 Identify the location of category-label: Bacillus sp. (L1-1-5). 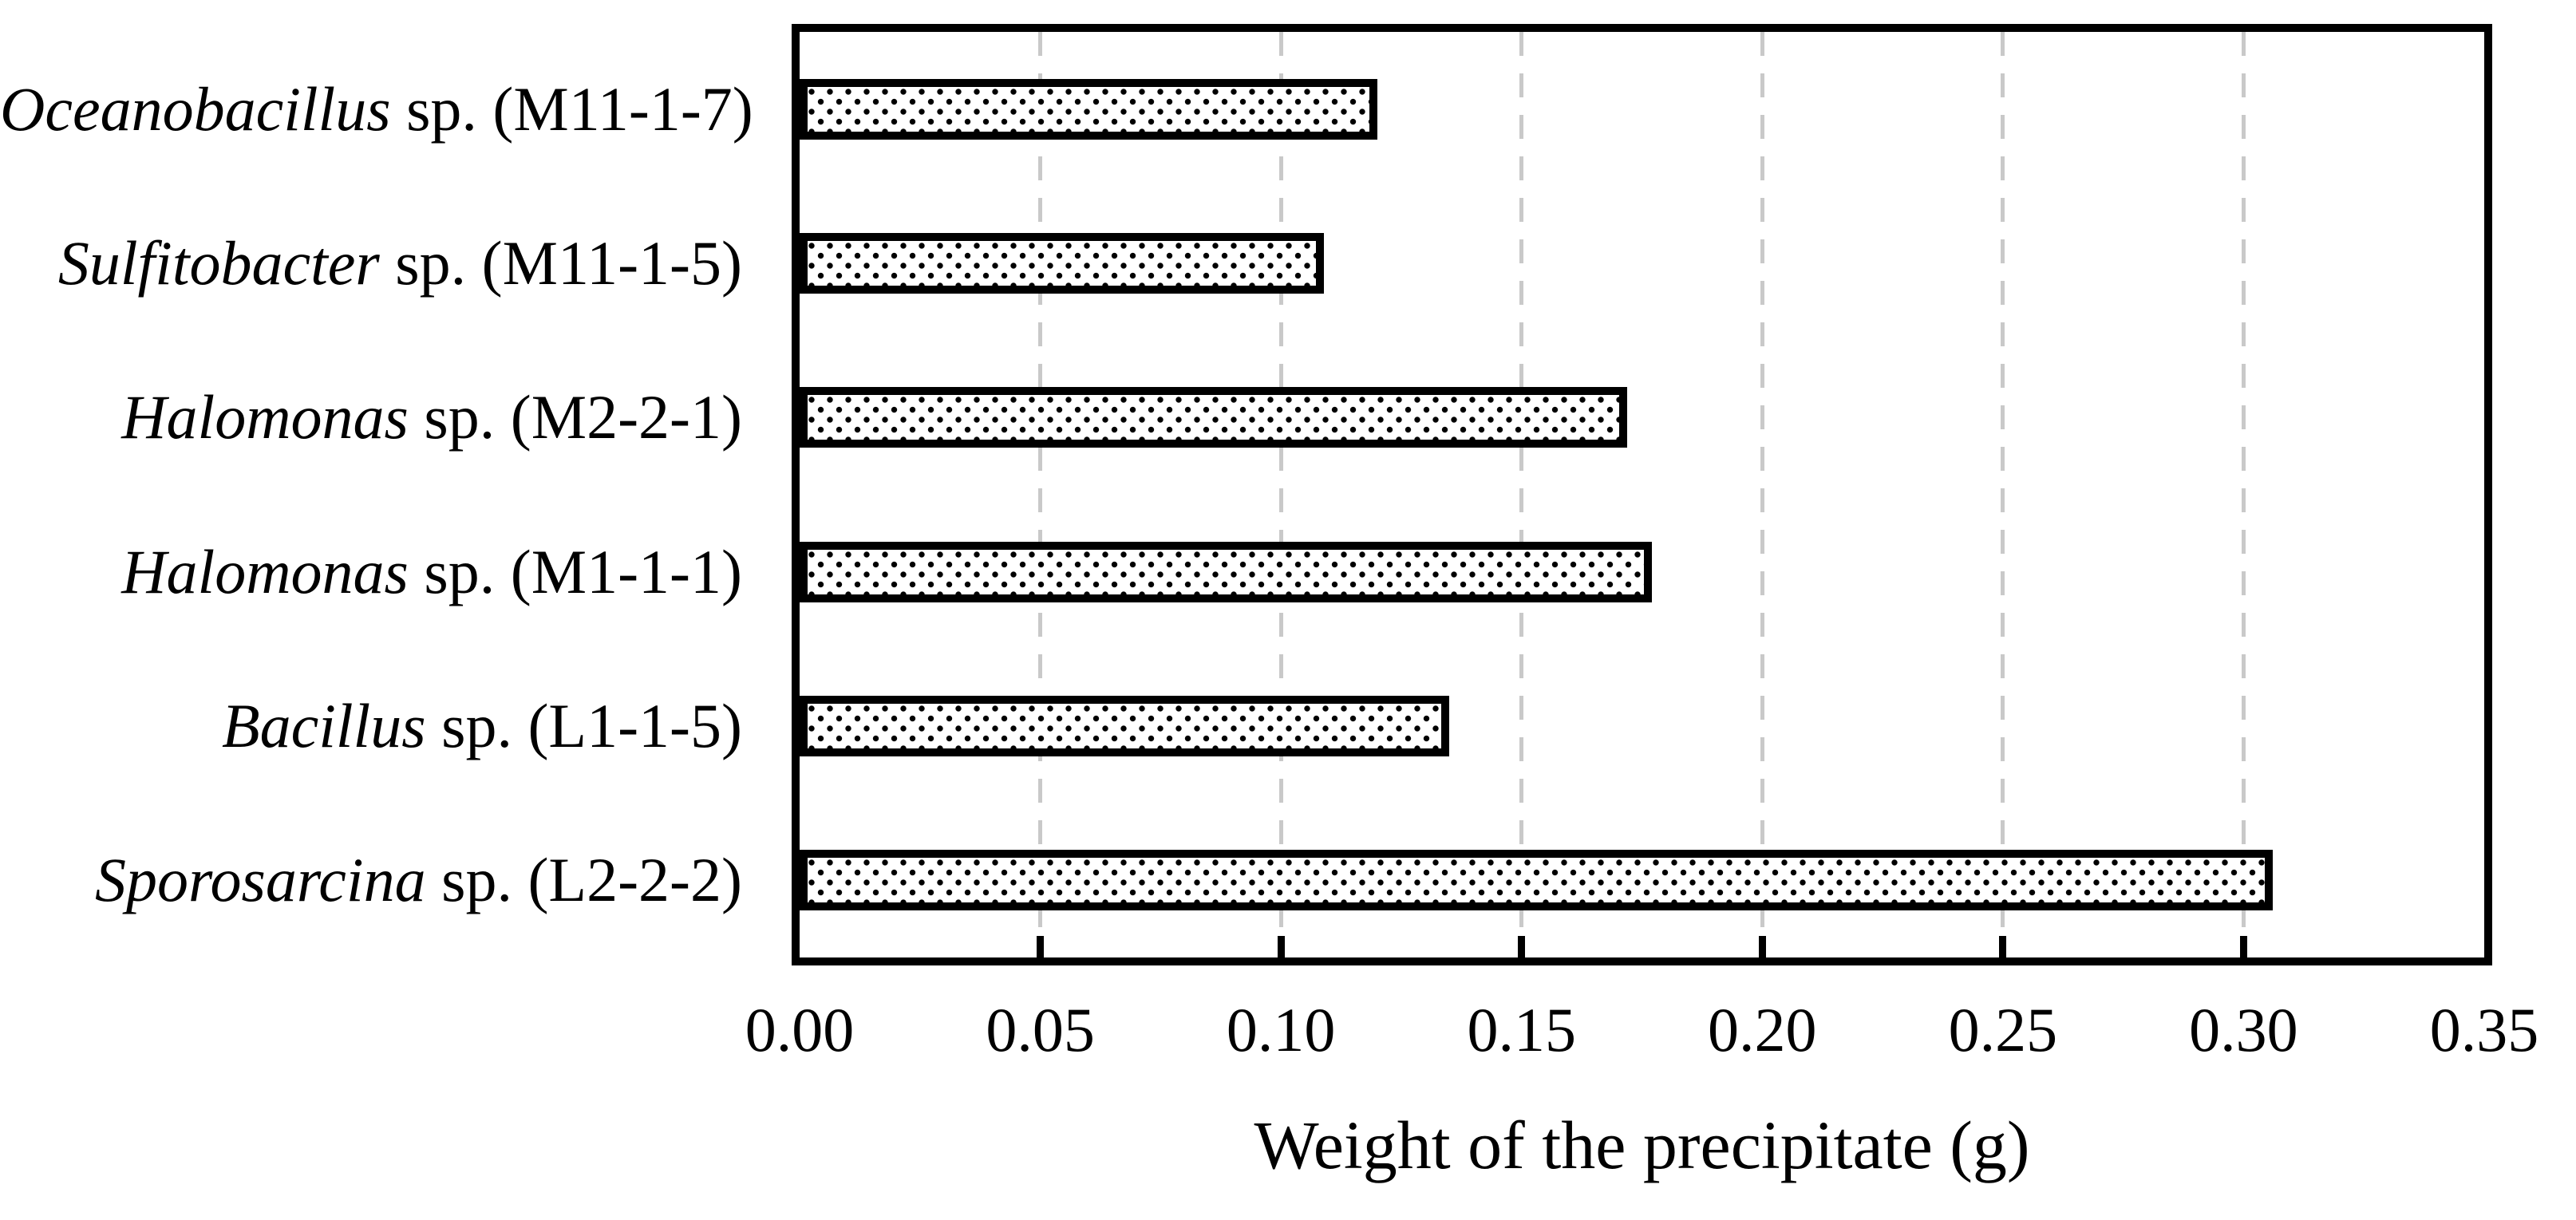
(371, 726).